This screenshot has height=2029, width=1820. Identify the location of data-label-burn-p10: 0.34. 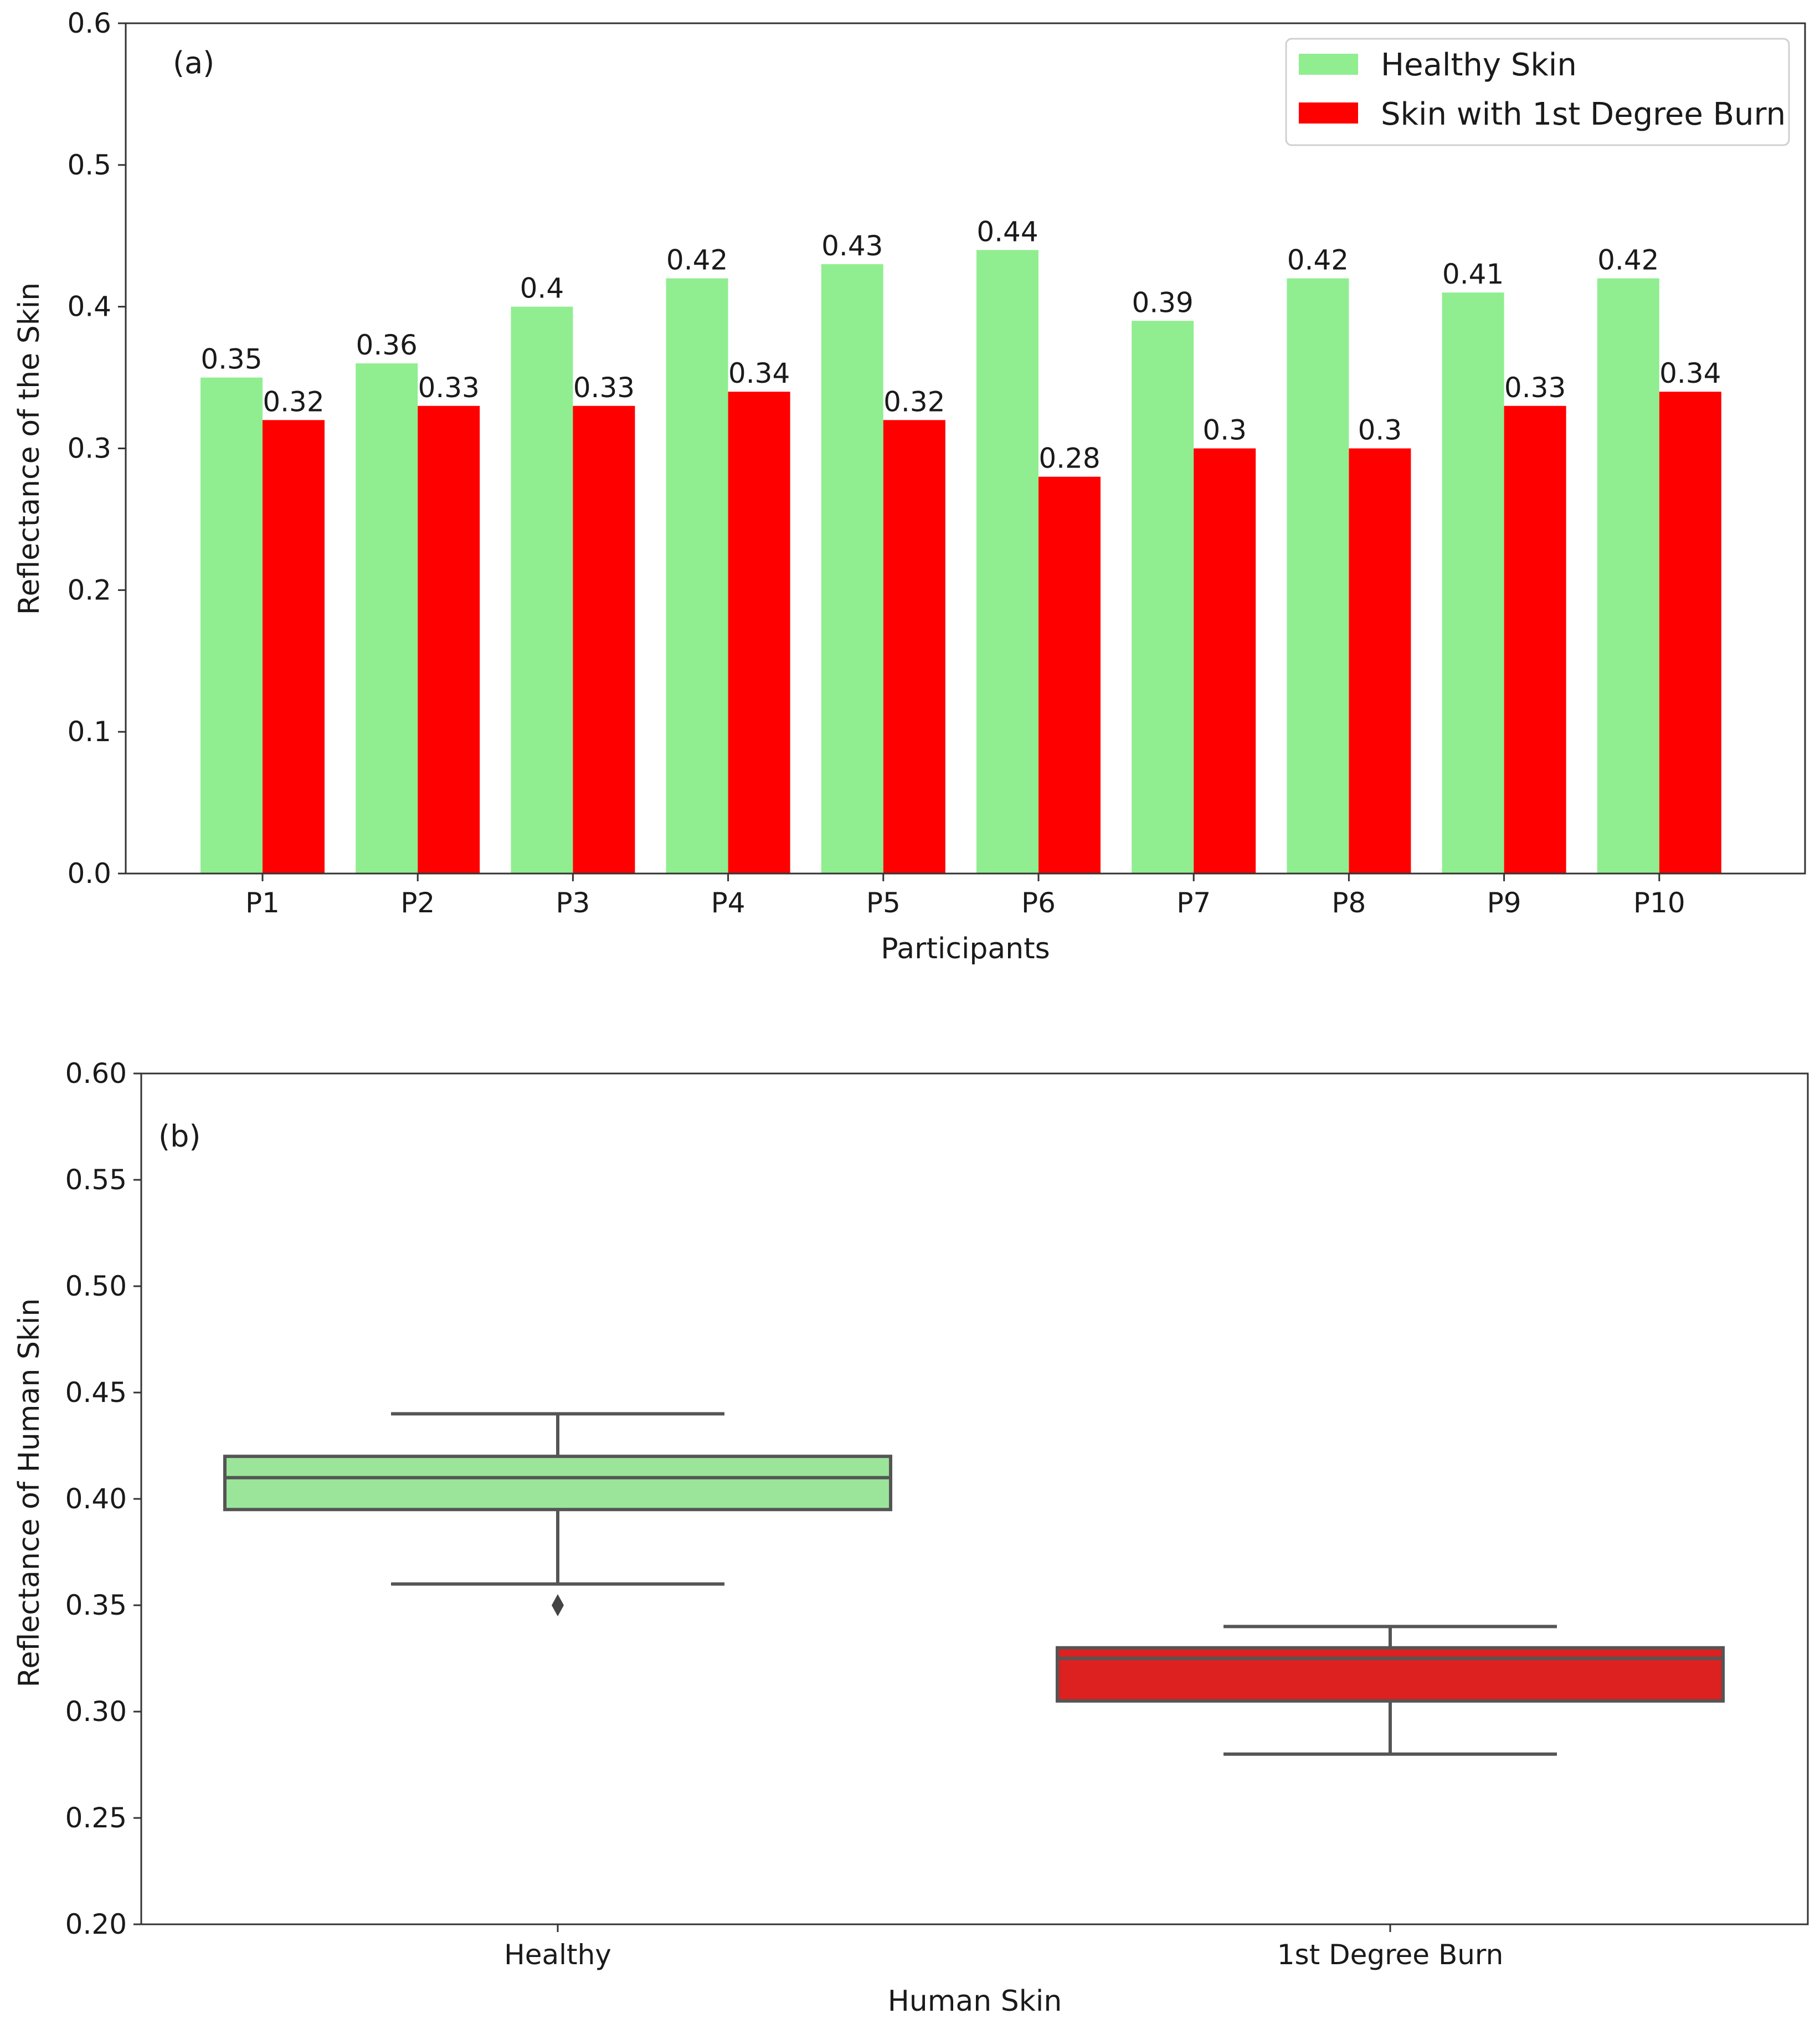
(1690, 373).